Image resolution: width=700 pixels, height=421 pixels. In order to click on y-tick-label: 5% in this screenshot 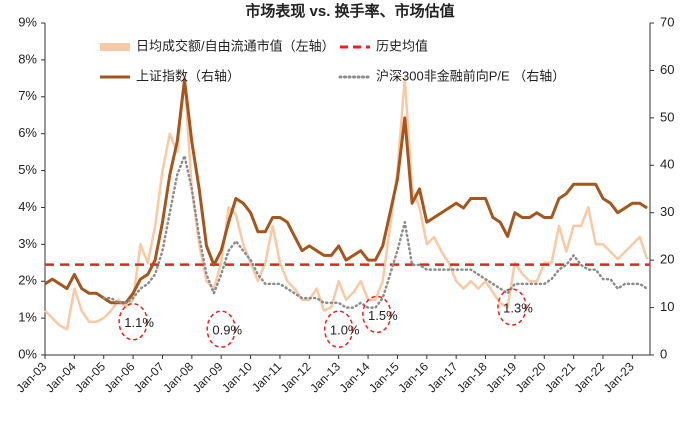, I will do `click(27, 169)`.